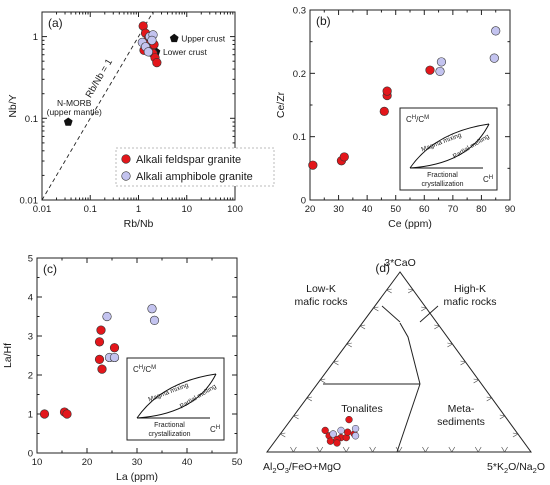 This screenshot has width=550, height=485. Describe the element at coordinates (338, 209) in the screenshot. I see `x-tick-label: 30` at that location.